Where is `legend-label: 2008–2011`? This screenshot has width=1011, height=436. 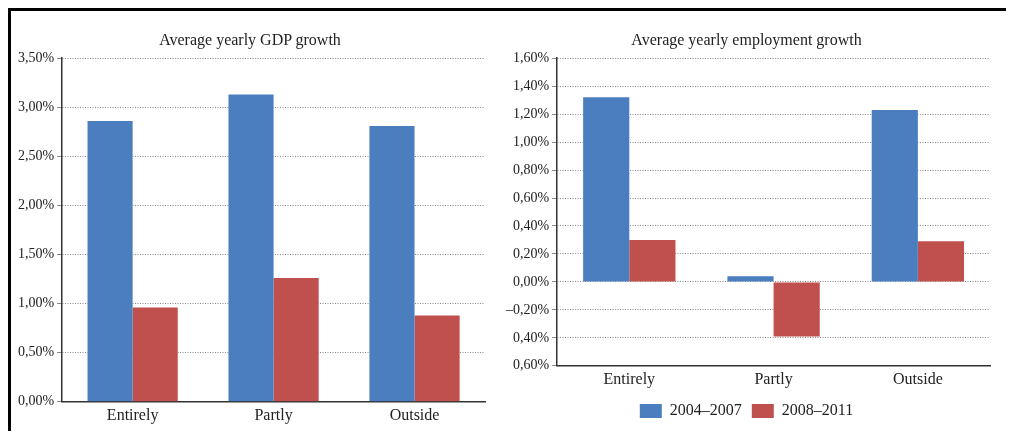
legend-label: 2008–2011 is located at coordinates (817, 410).